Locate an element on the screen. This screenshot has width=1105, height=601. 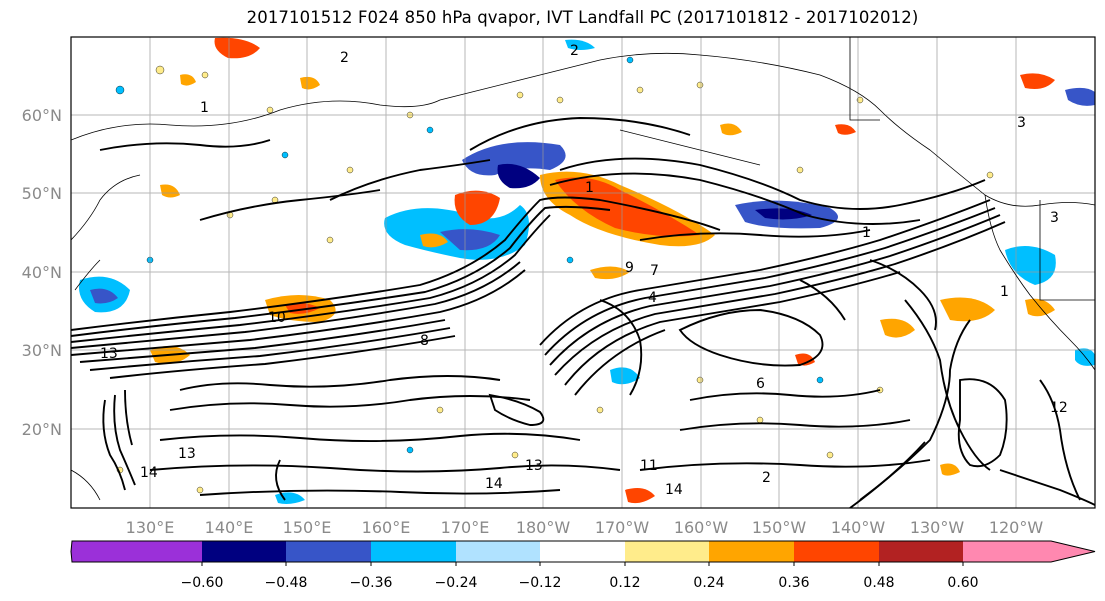
colorbar-tick-label: 0.24 is located at coordinates (708, 583).